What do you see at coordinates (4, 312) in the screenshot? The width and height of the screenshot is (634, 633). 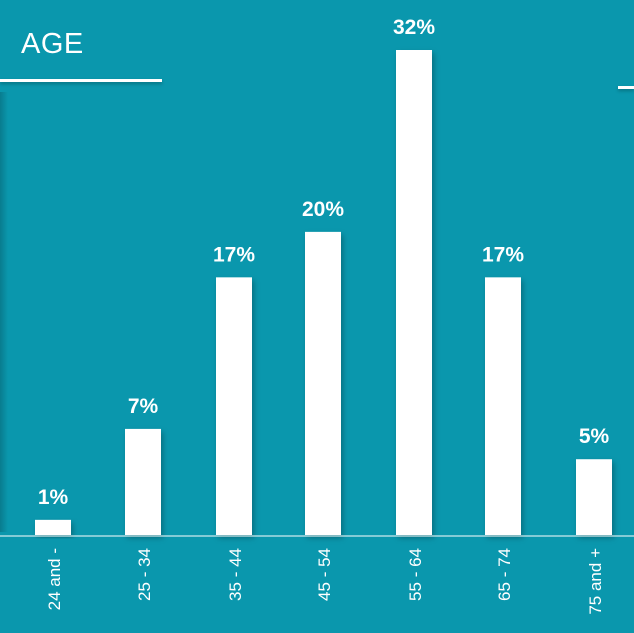 I see `left-edge-shadow` at bounding box center [4, 312].